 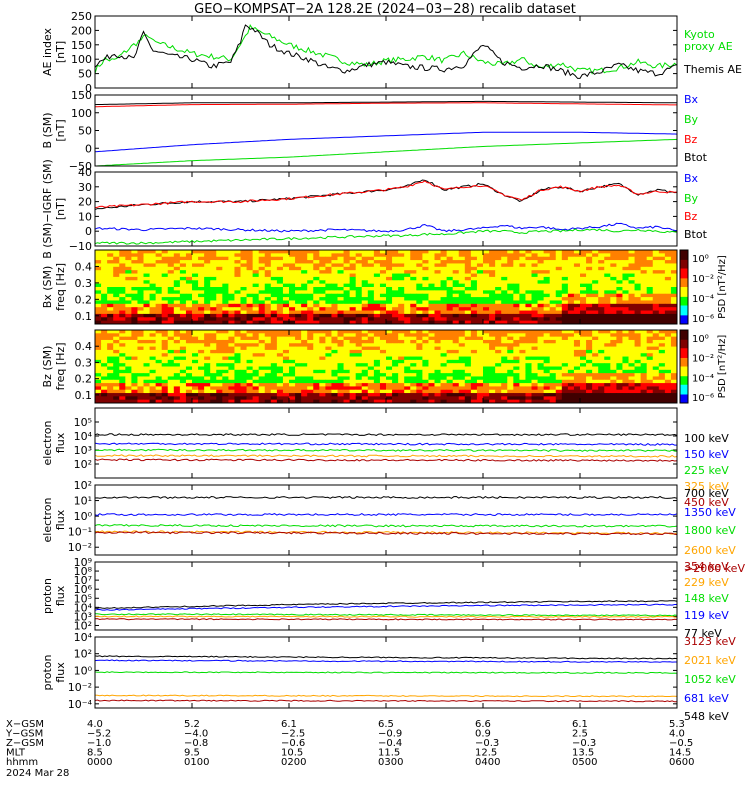 I want to click on series-line, so click(x=386, y=672).